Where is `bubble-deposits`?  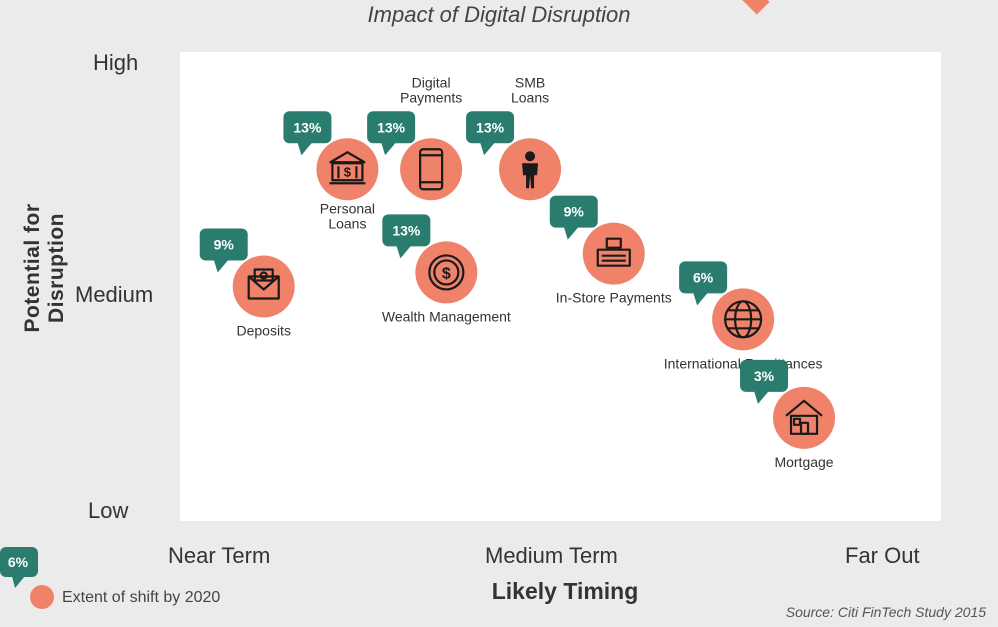
bubble-deposits is located at coordinates (263, 286).